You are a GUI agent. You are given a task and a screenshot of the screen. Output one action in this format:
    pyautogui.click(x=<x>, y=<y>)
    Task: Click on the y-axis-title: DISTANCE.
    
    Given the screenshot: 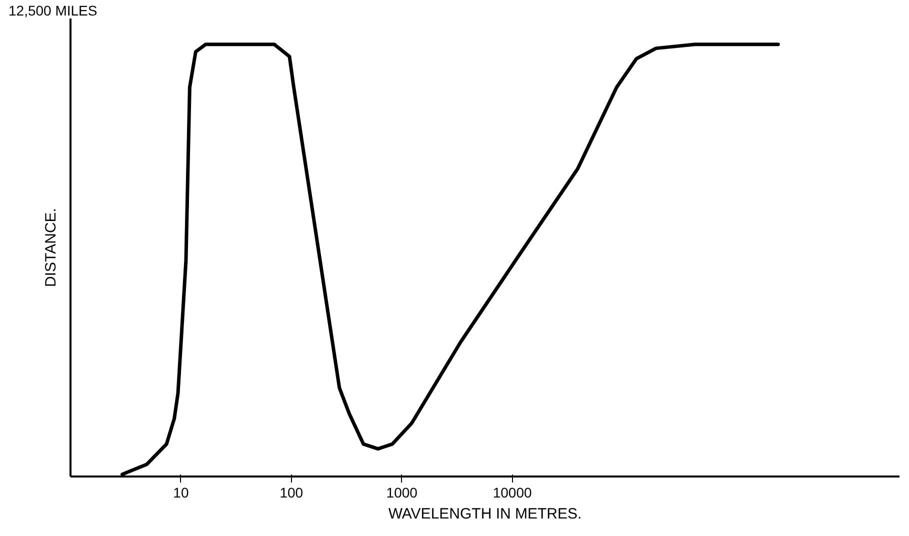 What is the action you would take?
    pyautogui.click(x=51, y=247)
    